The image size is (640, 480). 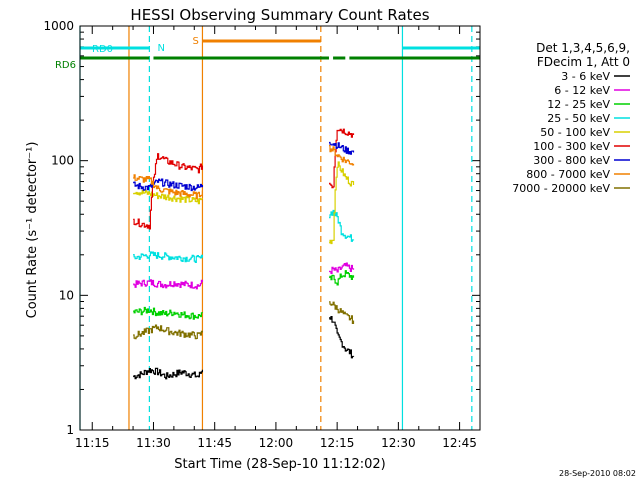 What do you see at coordinates (153, 443) in the screenshot?
I see `x-tick-label: 11:30` at bounding box center [153, 443].